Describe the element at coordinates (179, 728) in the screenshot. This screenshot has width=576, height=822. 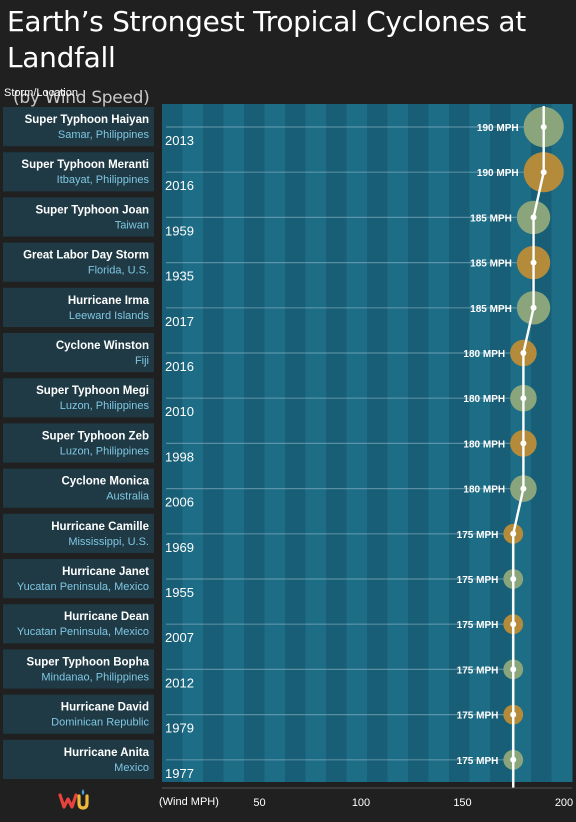
I see `storm-year: 1979` at that location.